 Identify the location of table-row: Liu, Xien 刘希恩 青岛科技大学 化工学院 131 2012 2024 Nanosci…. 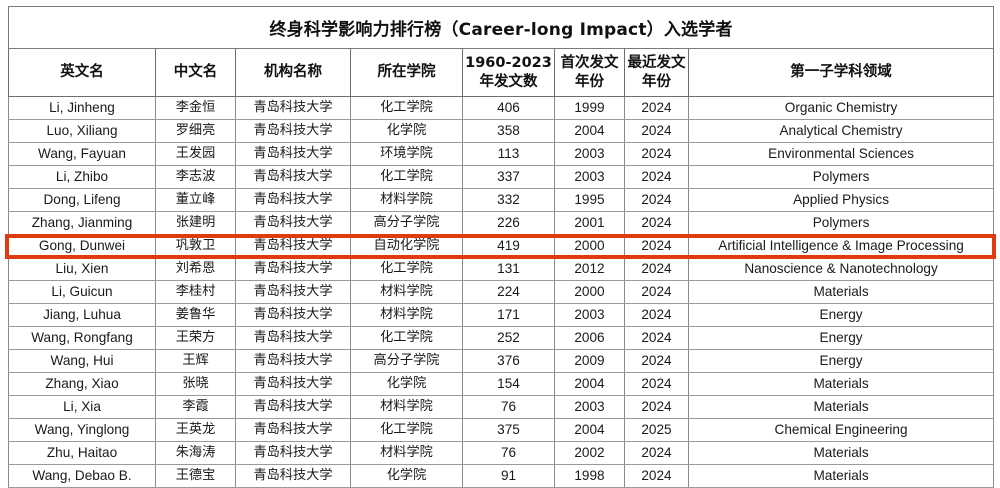
(501, 269).